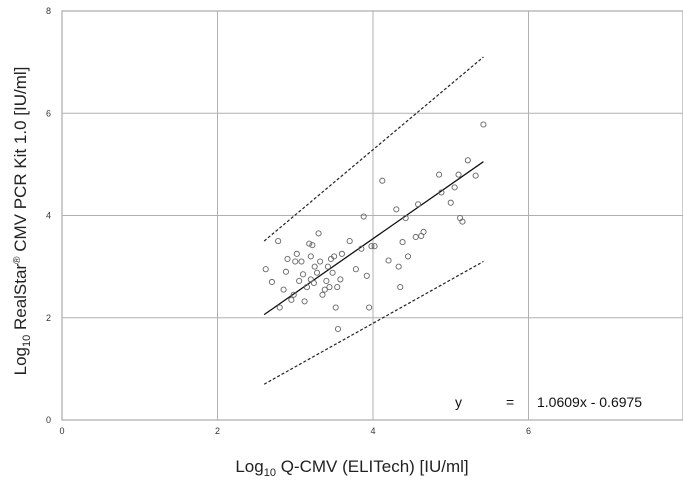  What do you see at coordinates (528, 431) in the screenshot?
I see `x-tick-label: 6` at bounding box center [528, 431].